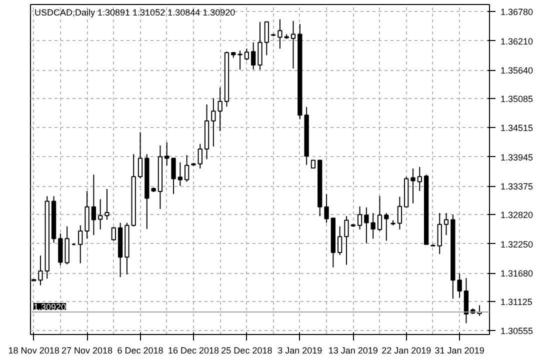 The width and height of the screenshot is (536, 358). I want to click on x-tick-label: 27 Nov 2018, so click(87, 351).